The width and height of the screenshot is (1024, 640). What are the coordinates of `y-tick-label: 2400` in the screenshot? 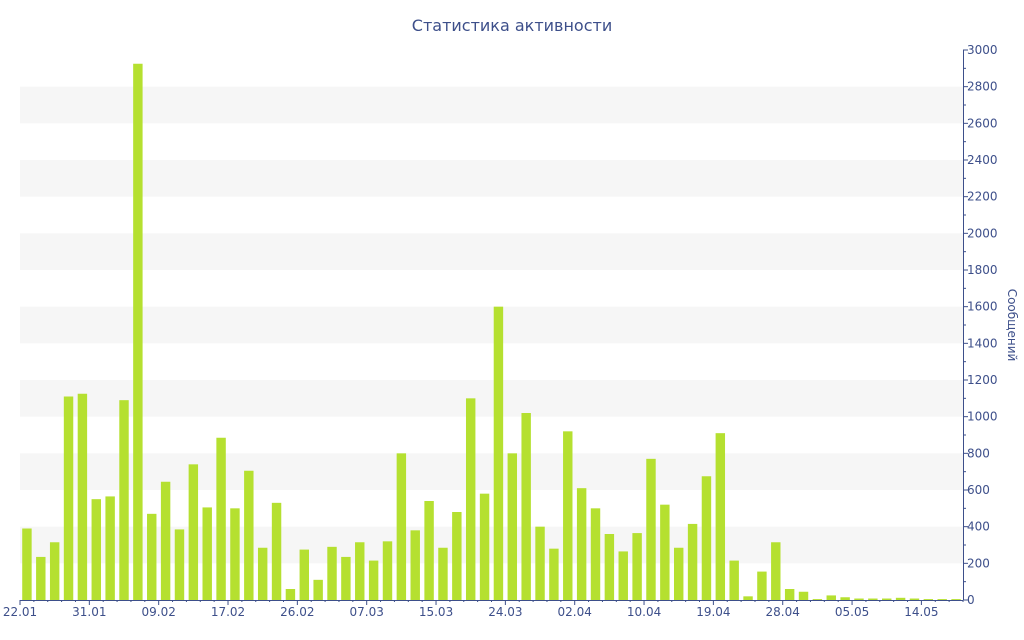 It's located at (982, 160).